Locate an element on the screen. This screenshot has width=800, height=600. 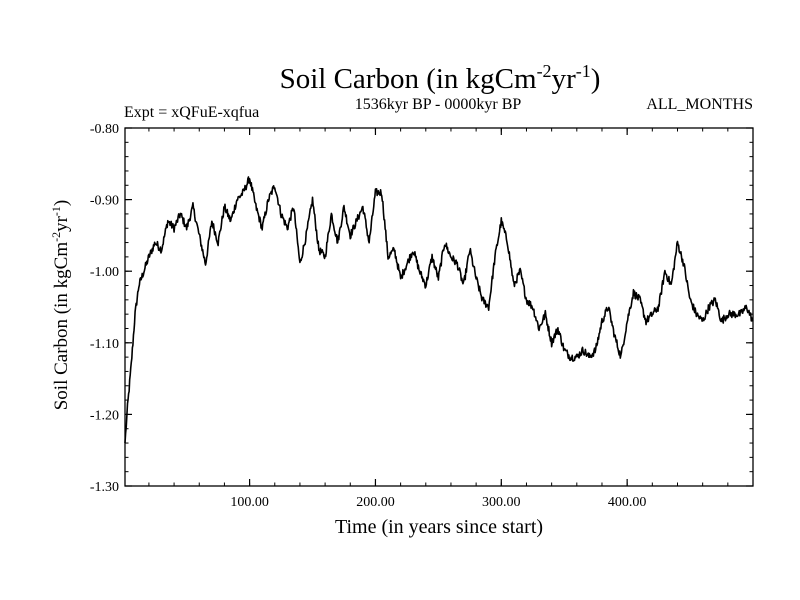
y-axis-label: Soil Carbon (in kgCm-2yr-1) is located at coordinates (60, 305).